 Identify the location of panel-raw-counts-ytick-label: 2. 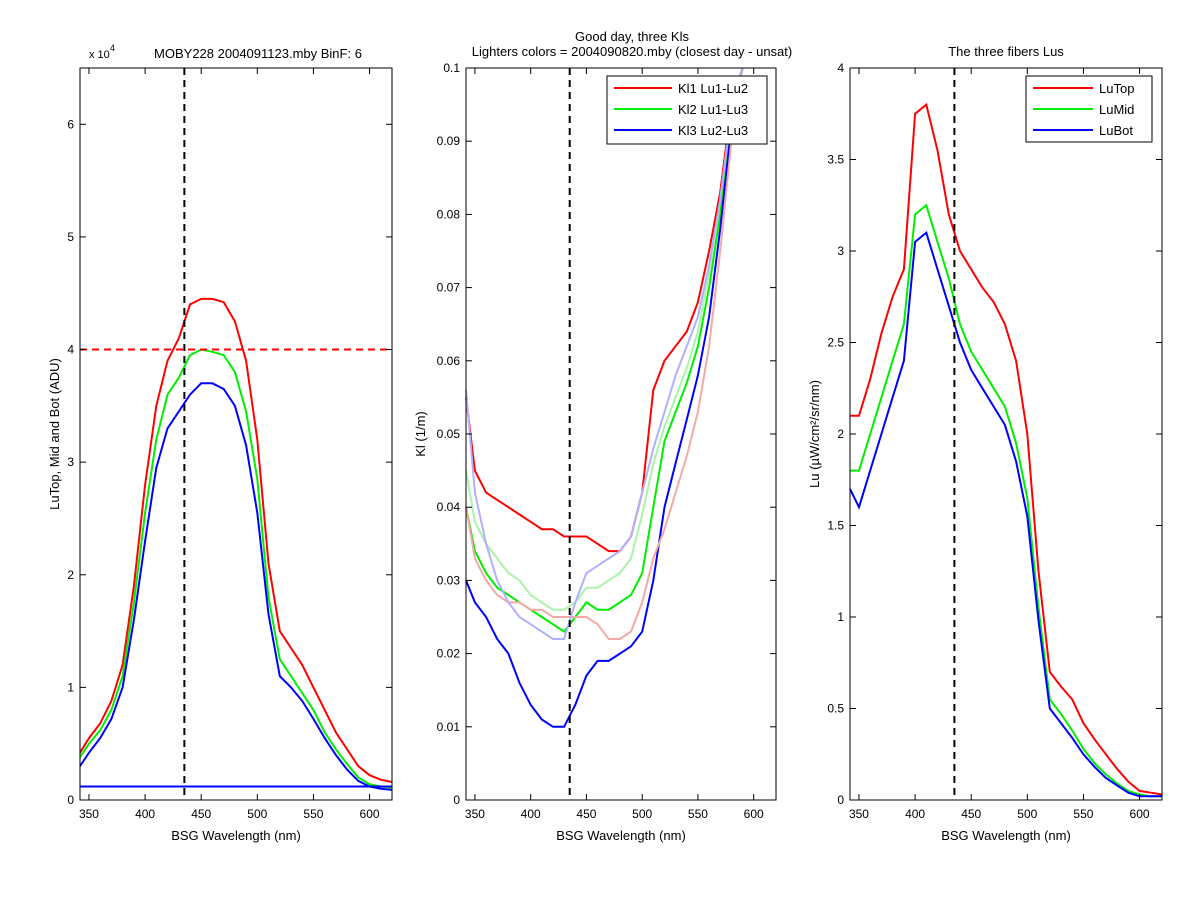
(70, 575).